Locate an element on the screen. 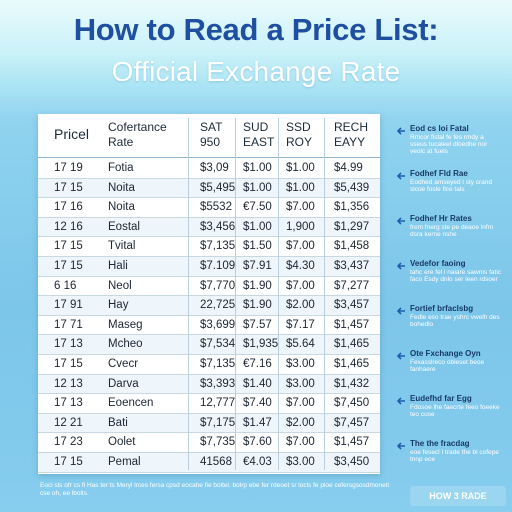  table-cell: $3,09 is located at coordinates (214, 168).